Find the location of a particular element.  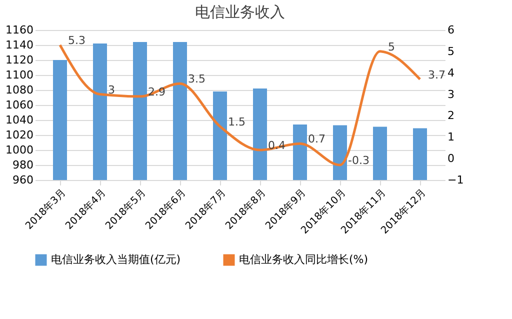

y2-tick-label: 3 is located at coordinates (451, 94).